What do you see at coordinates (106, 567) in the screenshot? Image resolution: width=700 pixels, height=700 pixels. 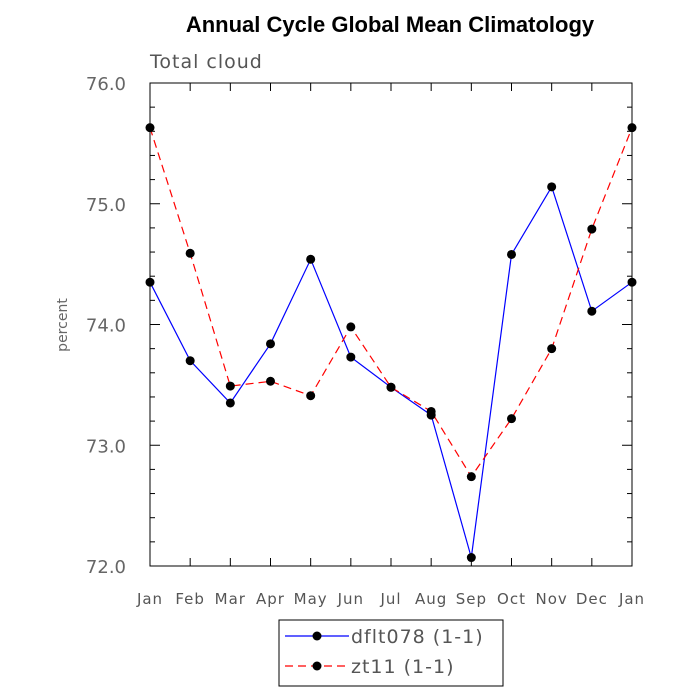 I see `y-tick-label: 72.0` at bounding box center [106, 567].